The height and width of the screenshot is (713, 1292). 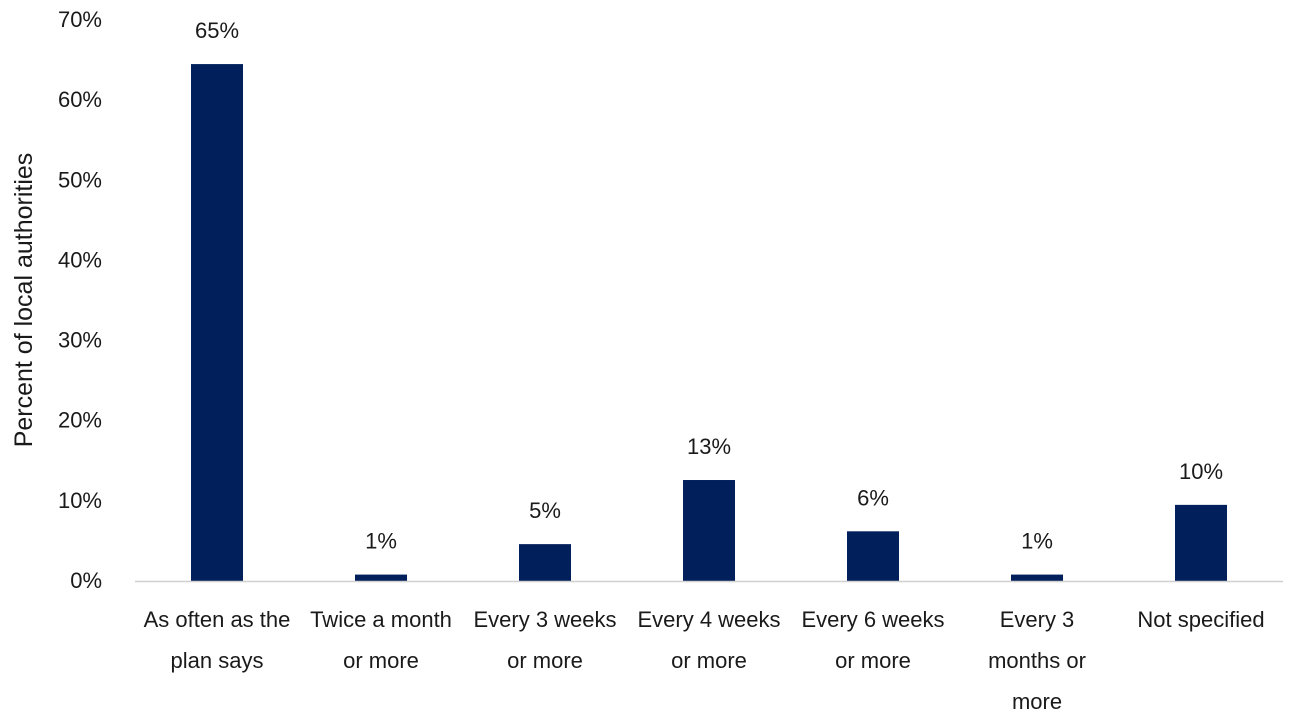 What do you see at coordinates (80, 179) in the screenshot?
I see `y-tick-label: 50%` at bounding box center [80, 179].